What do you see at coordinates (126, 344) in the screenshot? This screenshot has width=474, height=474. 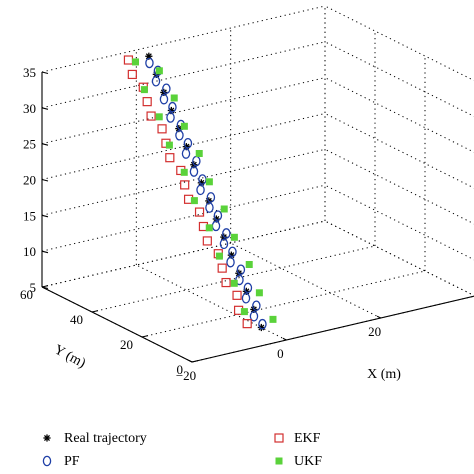 I see `y-tick-label: 20` at bounding box center [126, 344].